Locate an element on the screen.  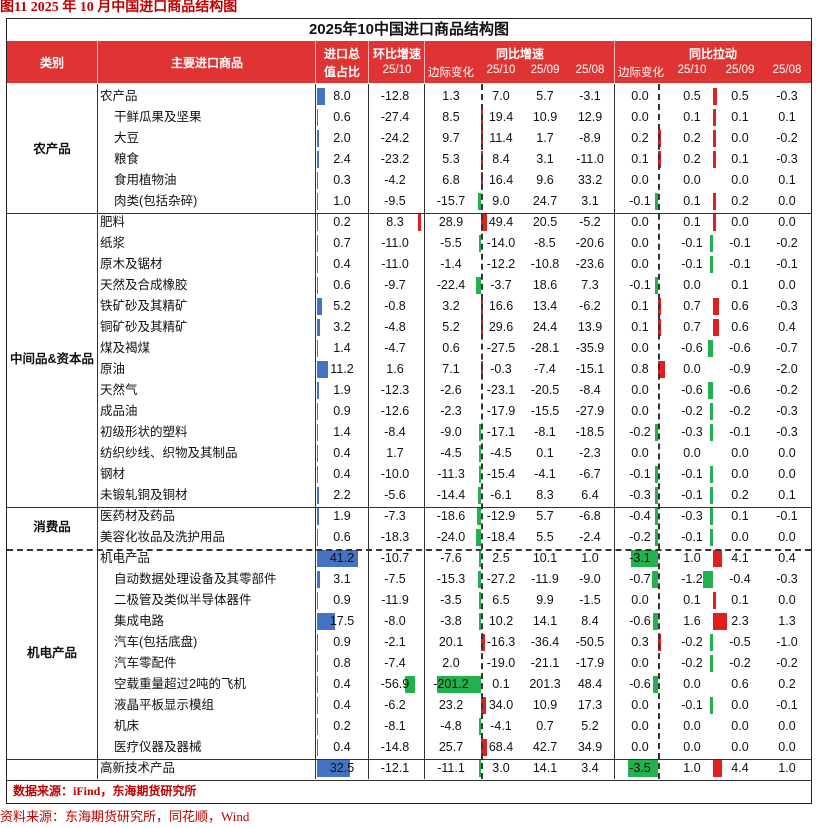
value-mom: -12.3 is located at coordinates (395, 390).